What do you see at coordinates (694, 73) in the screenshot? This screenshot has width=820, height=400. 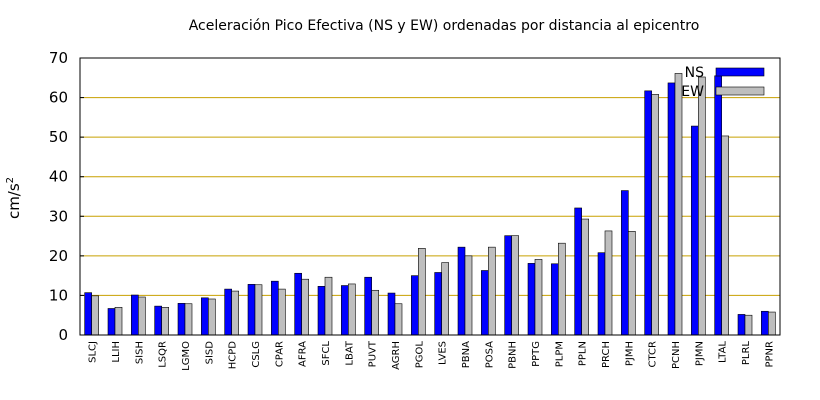 I see `legend-label-ns: NS` at bounding box center [694, 73].